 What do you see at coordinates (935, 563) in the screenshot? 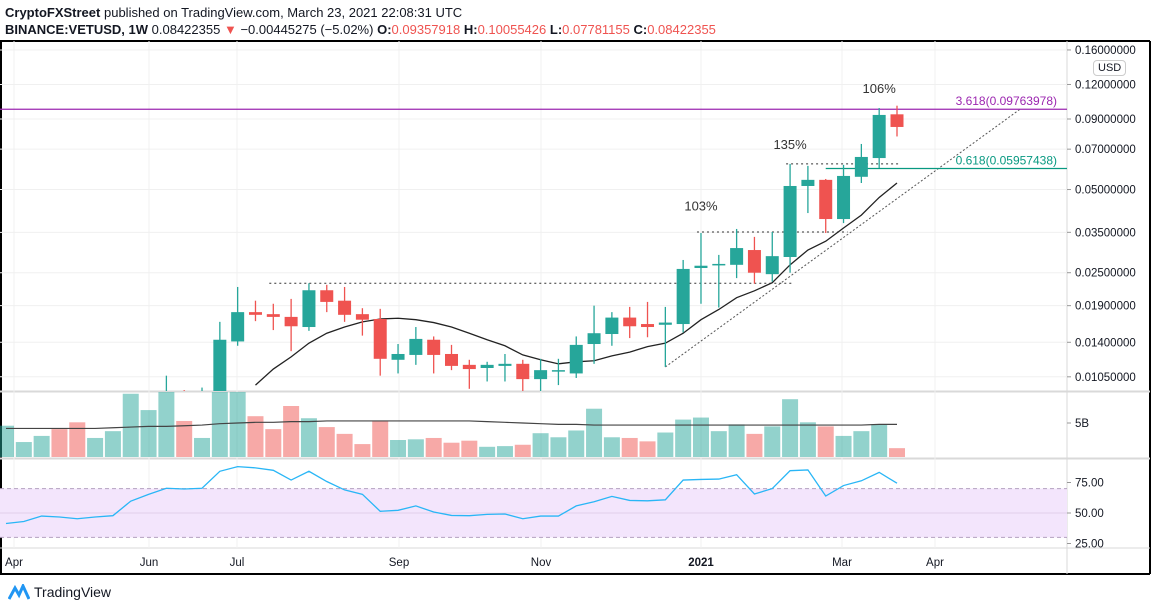
I see `time-tick-label: Apr` at bounding box center [935, 563].